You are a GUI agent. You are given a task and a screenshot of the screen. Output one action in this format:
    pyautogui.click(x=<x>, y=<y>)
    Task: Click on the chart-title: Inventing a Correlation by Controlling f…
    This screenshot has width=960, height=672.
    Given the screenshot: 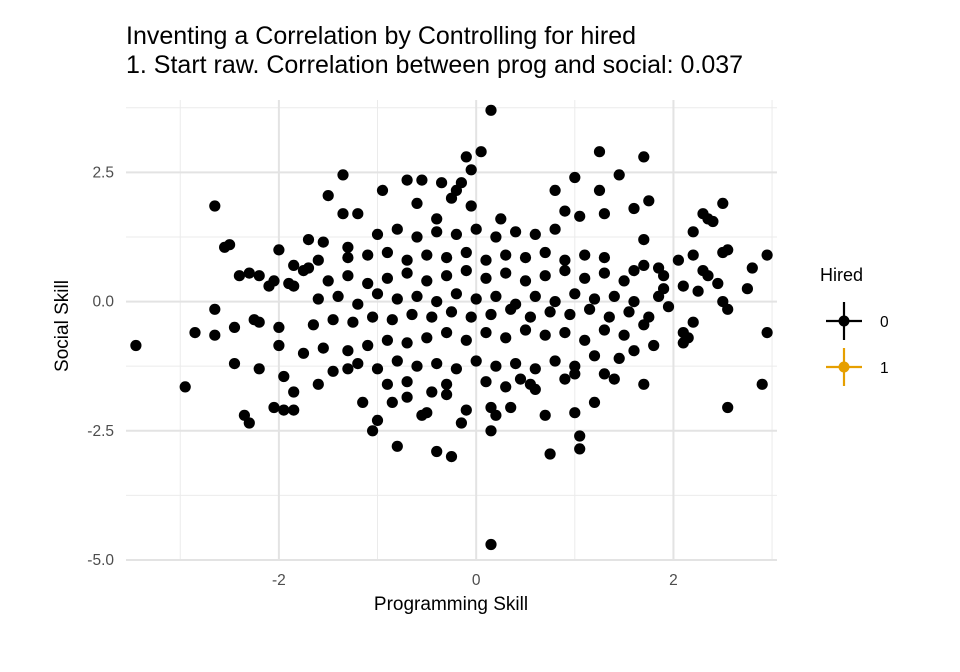 What is the action you would take?
    pyautogui.click(x=381, y=36)
    